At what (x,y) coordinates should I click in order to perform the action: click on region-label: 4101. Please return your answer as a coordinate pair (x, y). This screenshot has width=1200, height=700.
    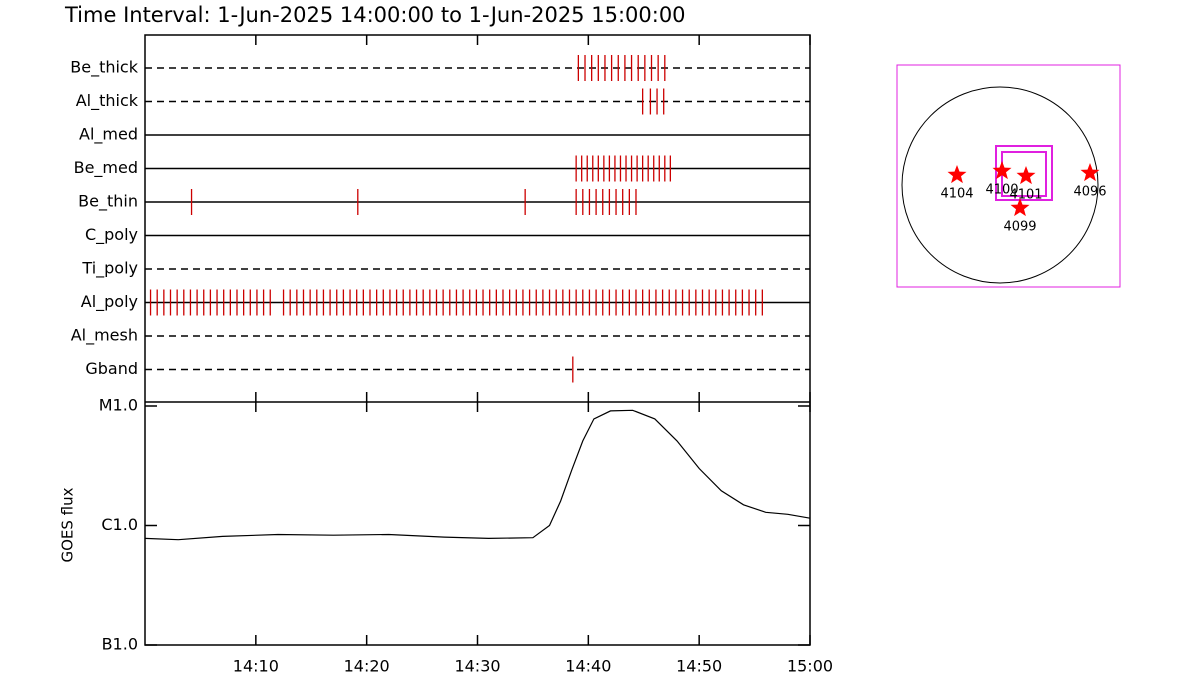
    Looking at the image, I should click on (1025, 195).